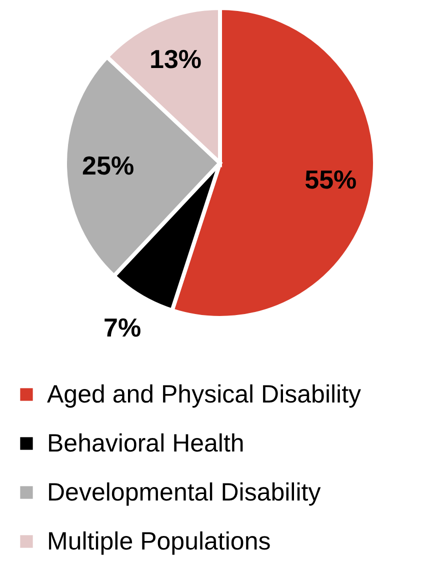 The width and height of the screenshot is (439, 571). What do you see at coordinates (108, 165) in the screenshot?
I see `data-label: 25%` at bounding box center [108, 165].